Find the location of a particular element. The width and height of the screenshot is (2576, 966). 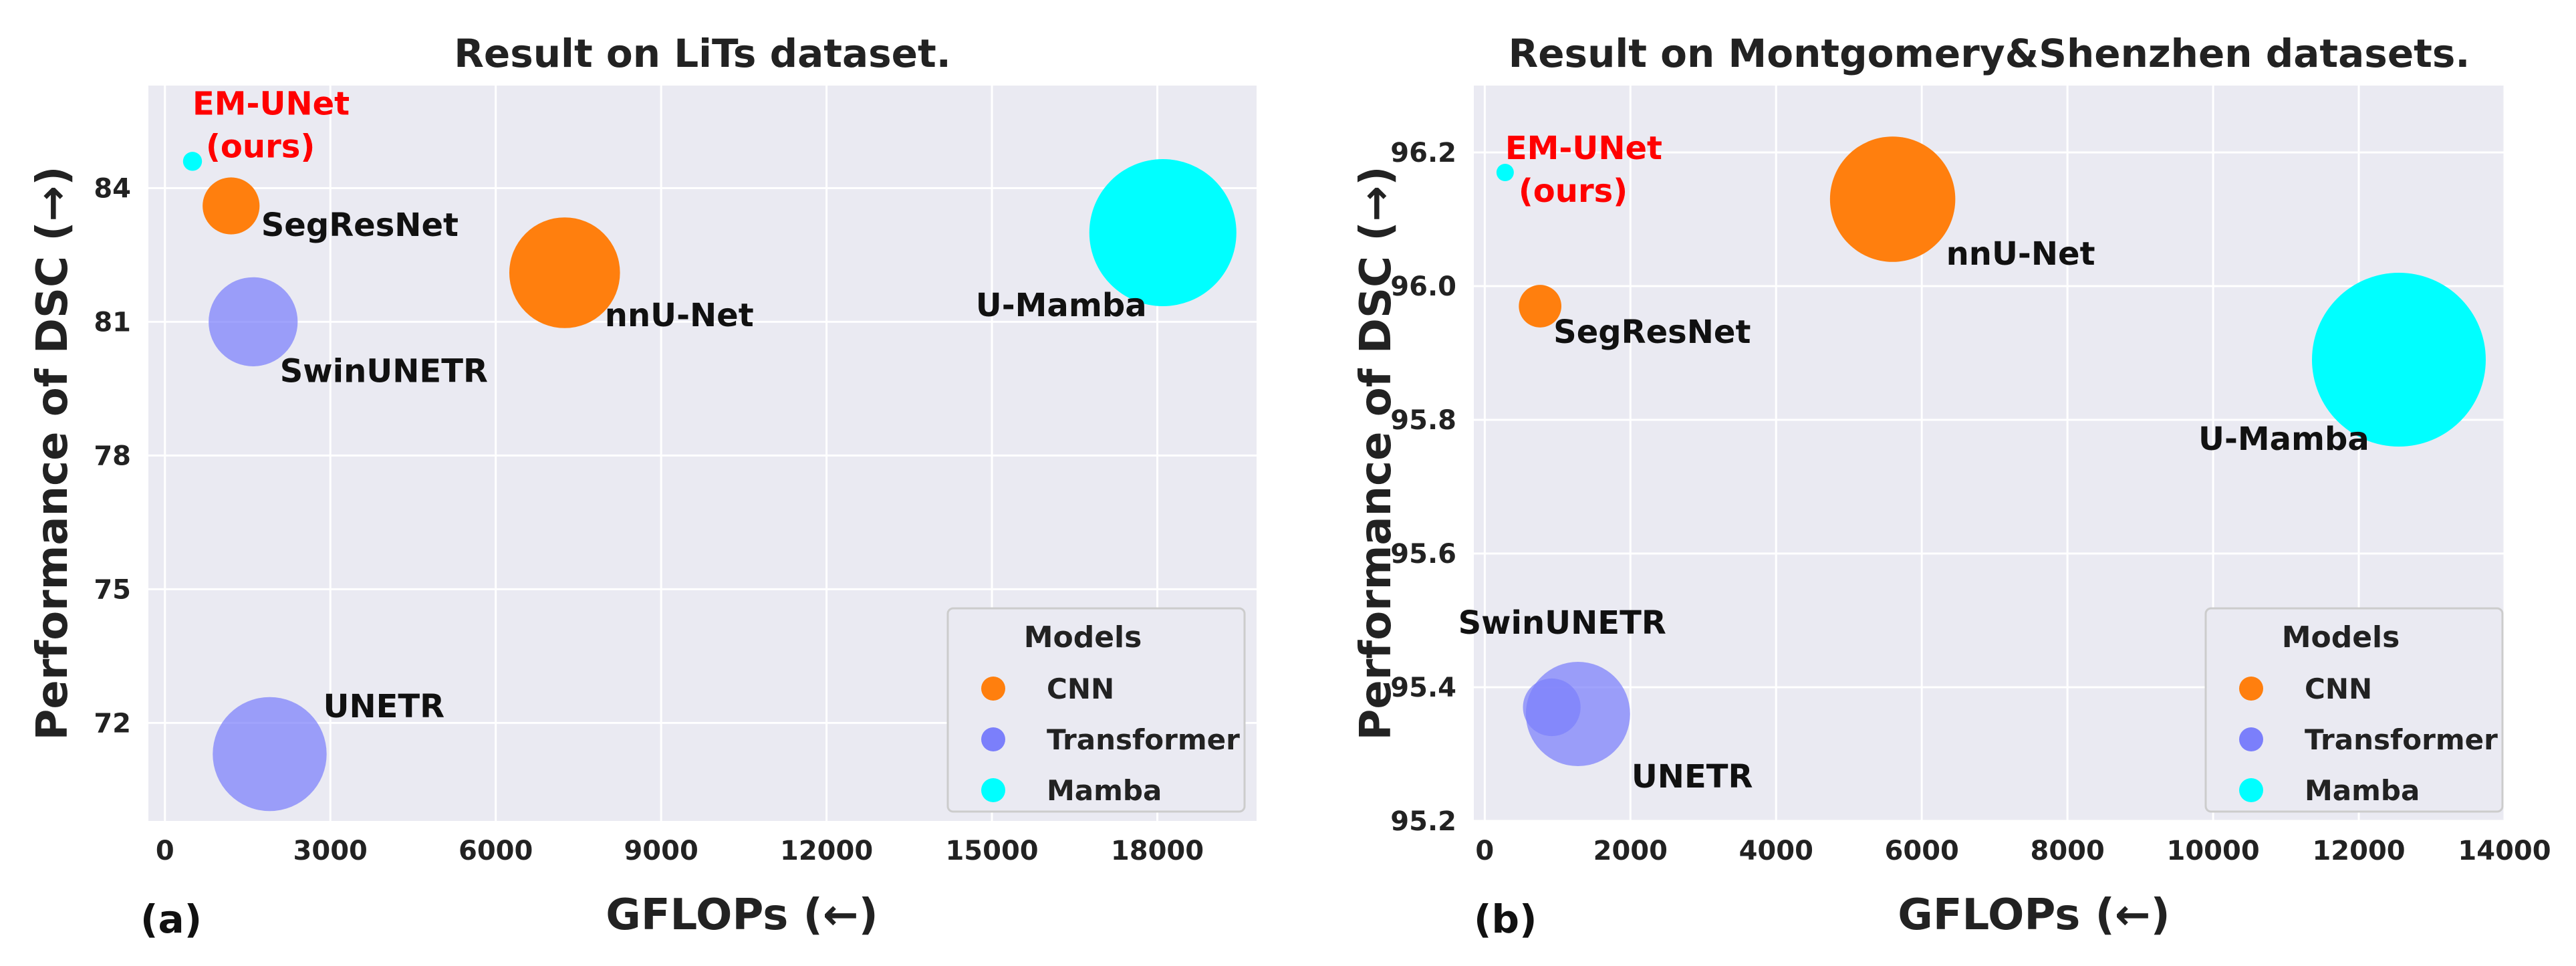

panel-tag: (a) is located at coordinates (171, 919).